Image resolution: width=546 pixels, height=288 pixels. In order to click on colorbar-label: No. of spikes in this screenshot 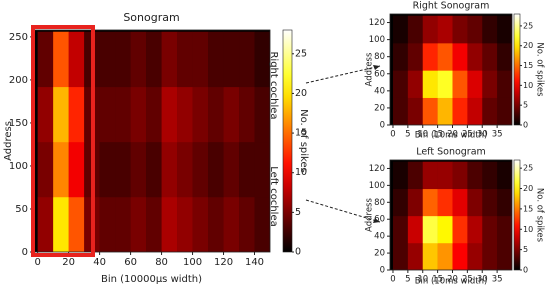, I will do `click(540, 69)`.